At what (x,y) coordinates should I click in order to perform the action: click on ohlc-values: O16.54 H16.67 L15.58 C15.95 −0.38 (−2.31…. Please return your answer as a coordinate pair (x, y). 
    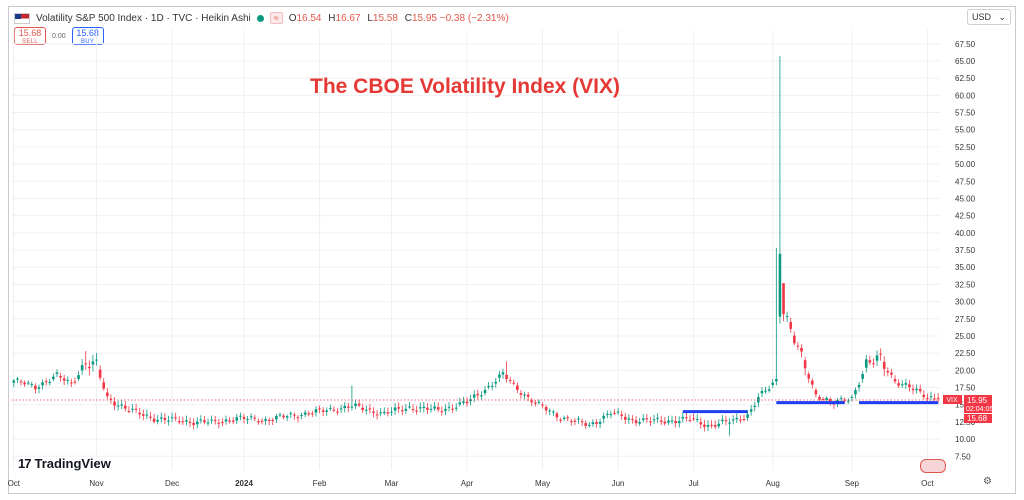
    Looking at the image, I should click on (401, 18).